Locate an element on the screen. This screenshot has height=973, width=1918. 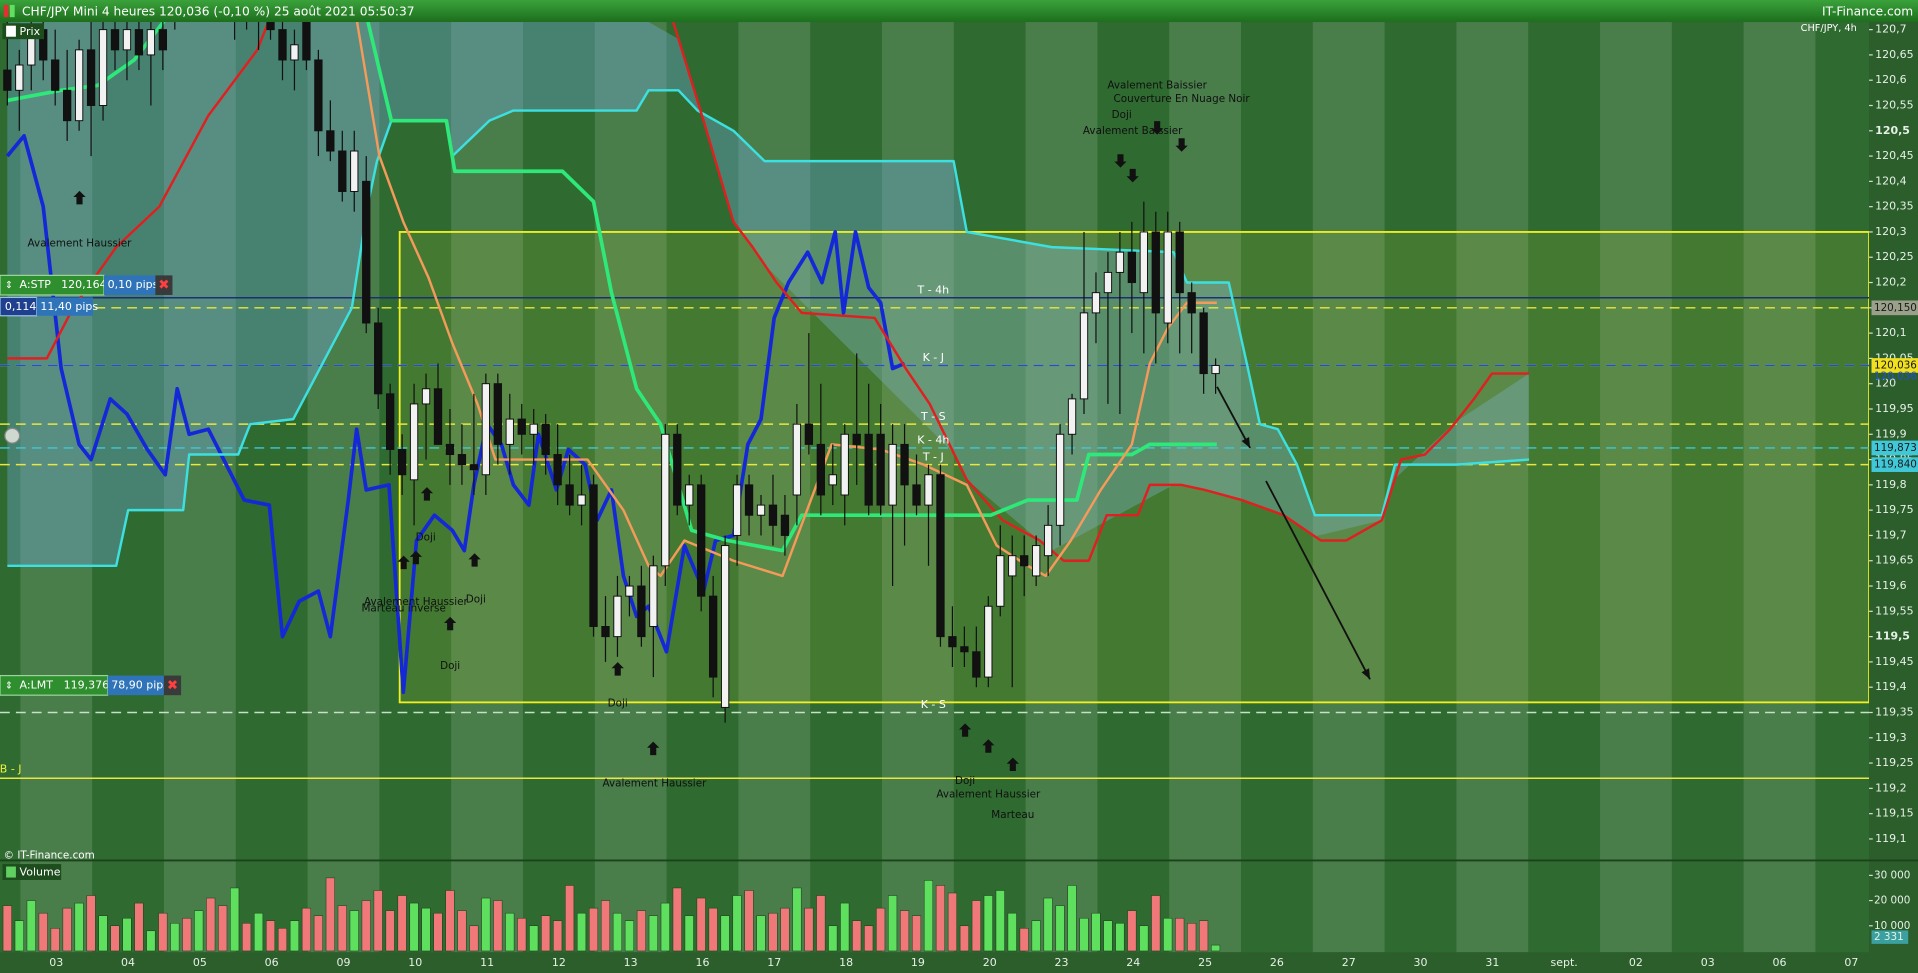
volume-tick-label: 30 000 is located at coordinates (1892, 875).